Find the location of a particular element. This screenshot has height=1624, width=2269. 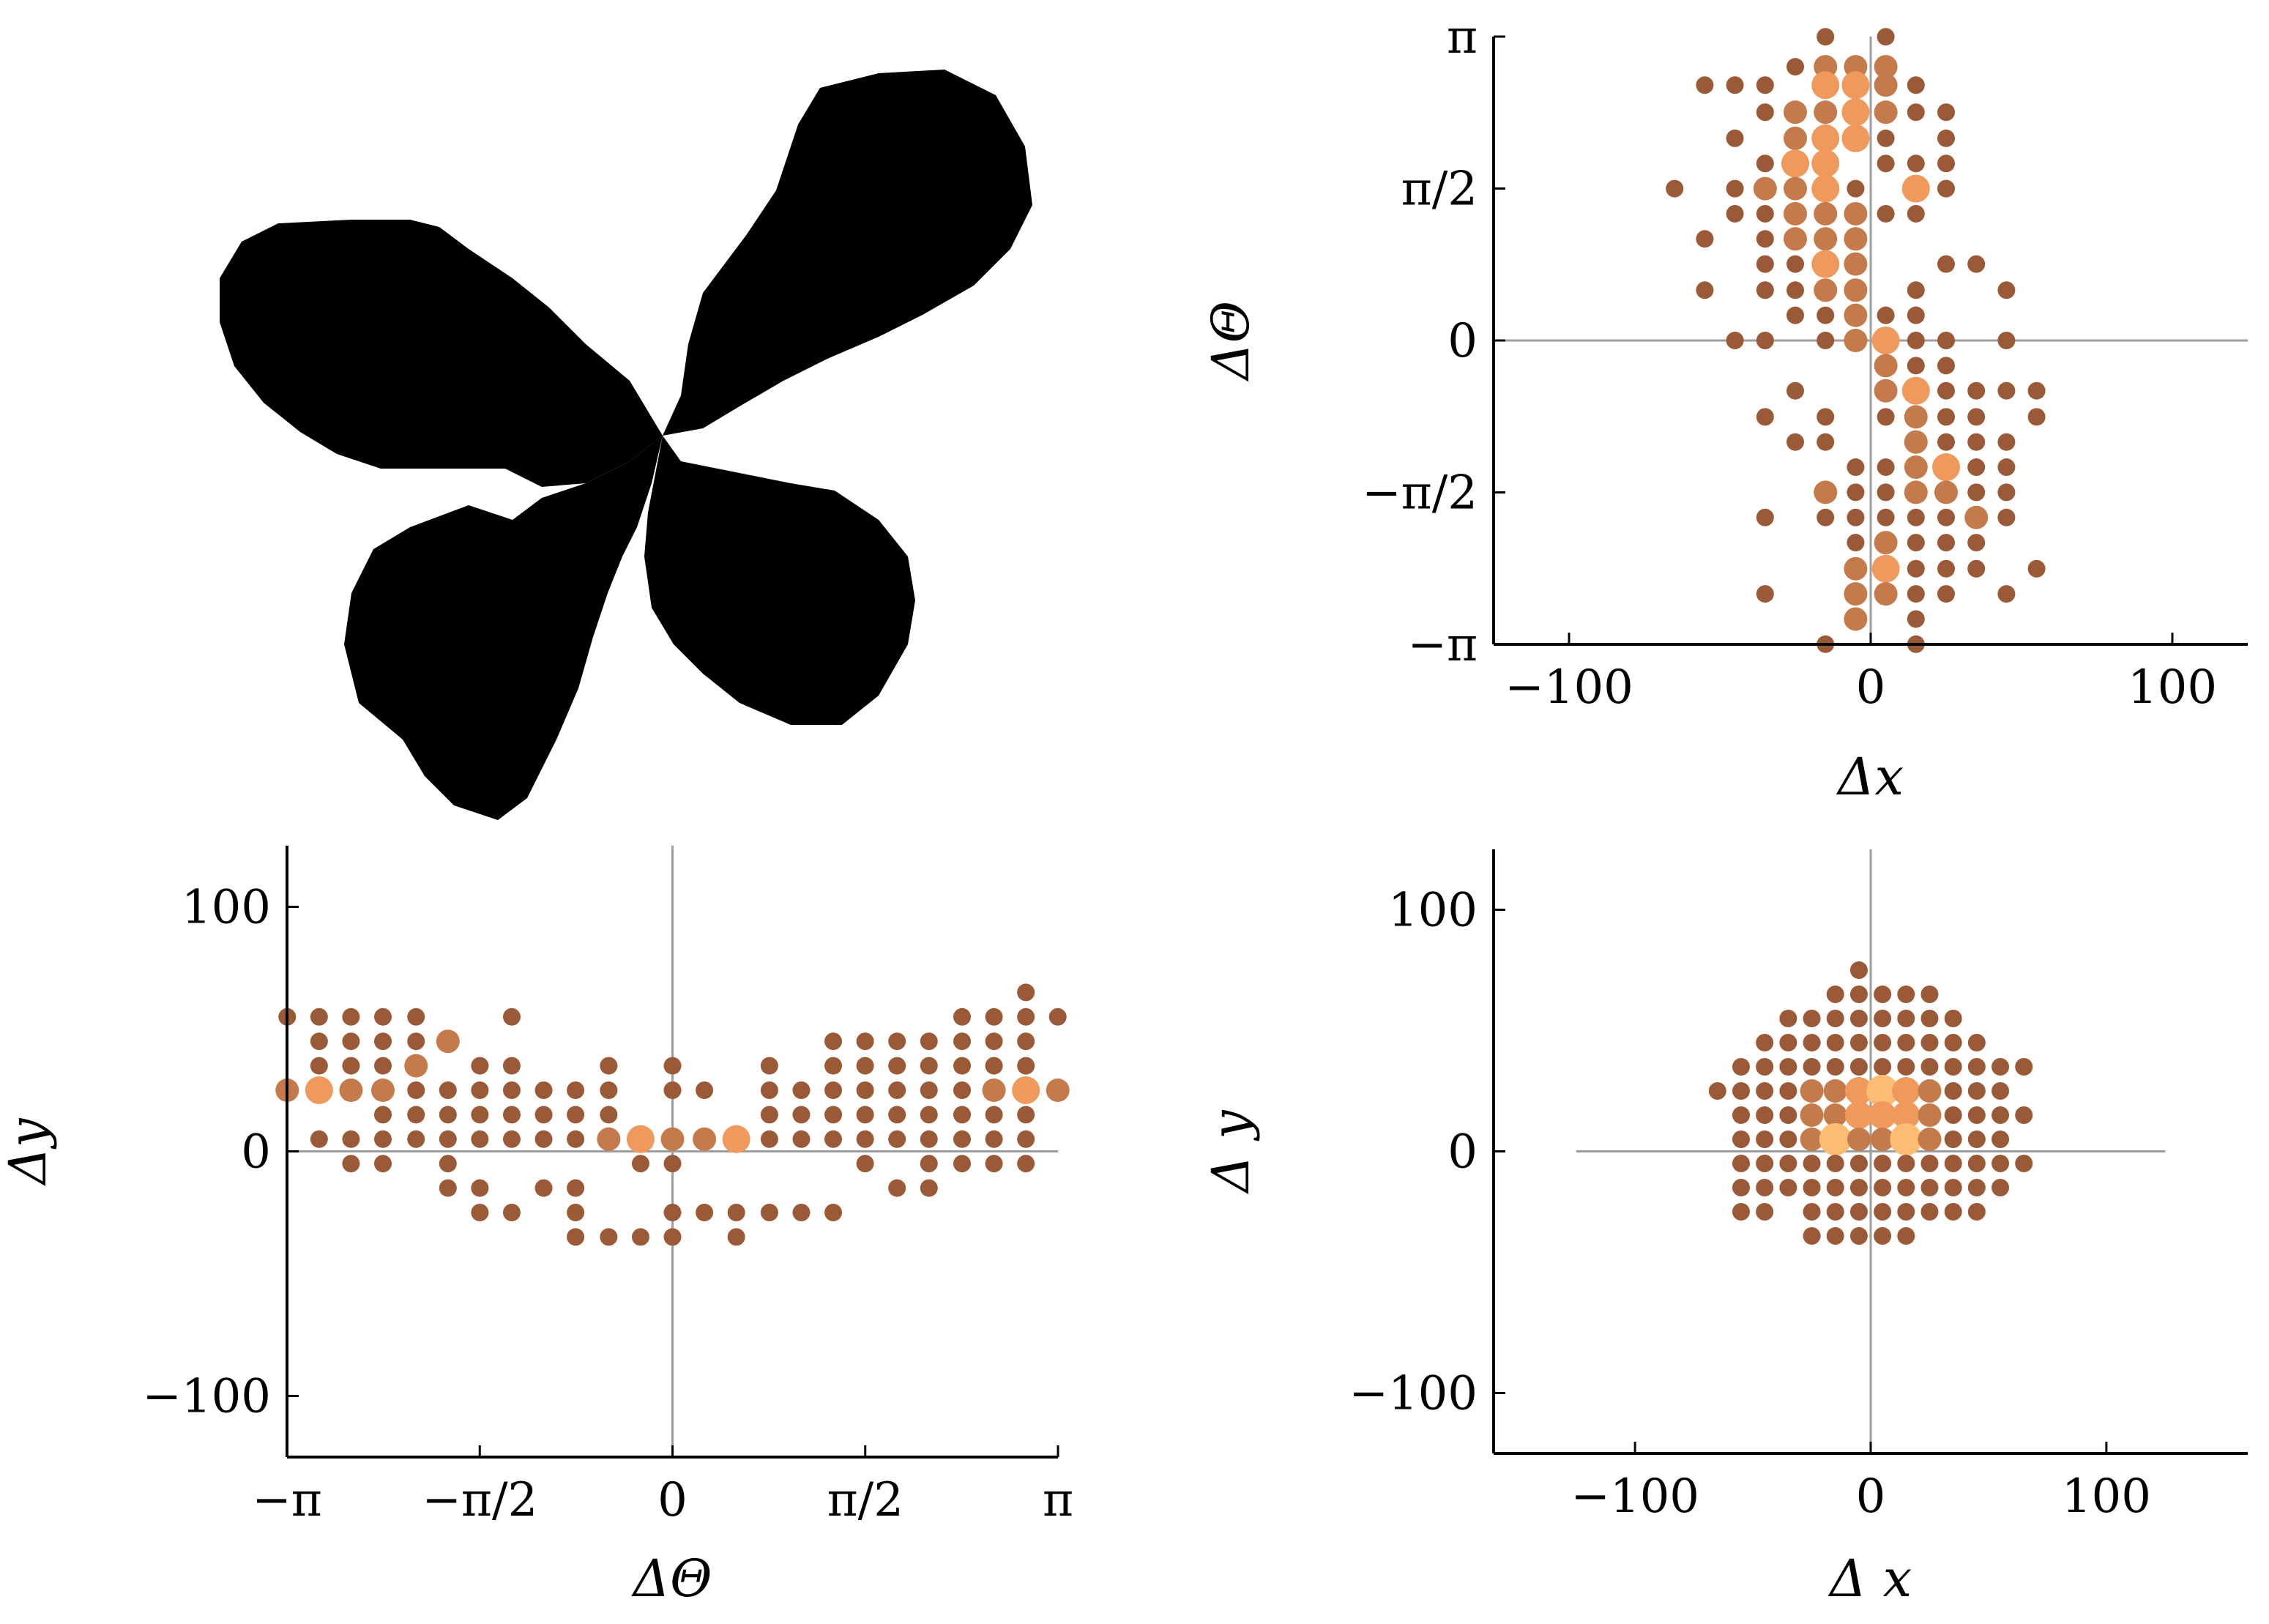

x-tick-label: −π is located at coordinates (287, 1500).